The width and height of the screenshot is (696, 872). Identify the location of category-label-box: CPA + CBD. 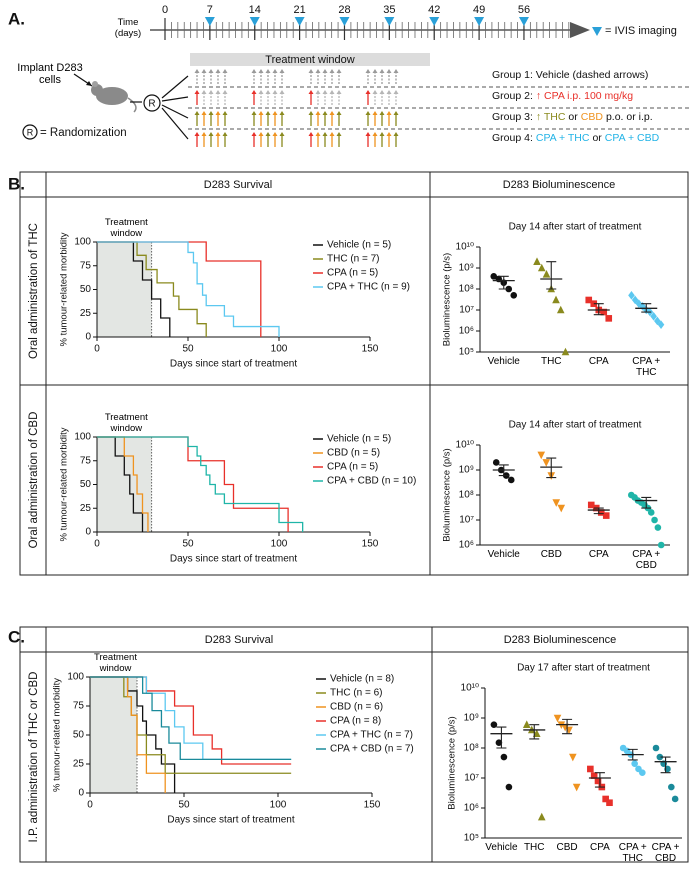
(666, 853).